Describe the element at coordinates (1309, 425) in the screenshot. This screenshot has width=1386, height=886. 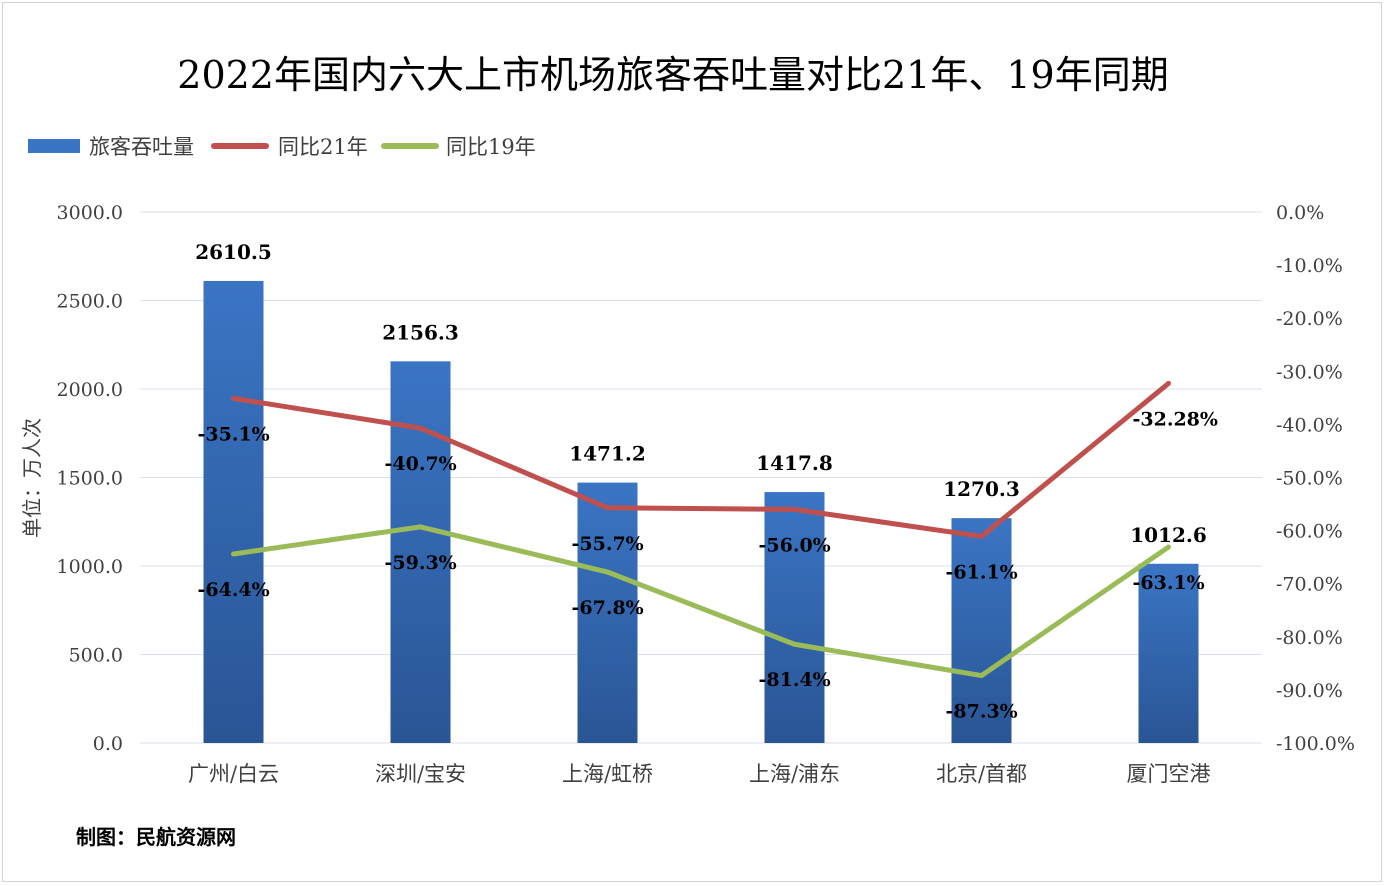
I see `right-tick-label: -40.0%` at that location.